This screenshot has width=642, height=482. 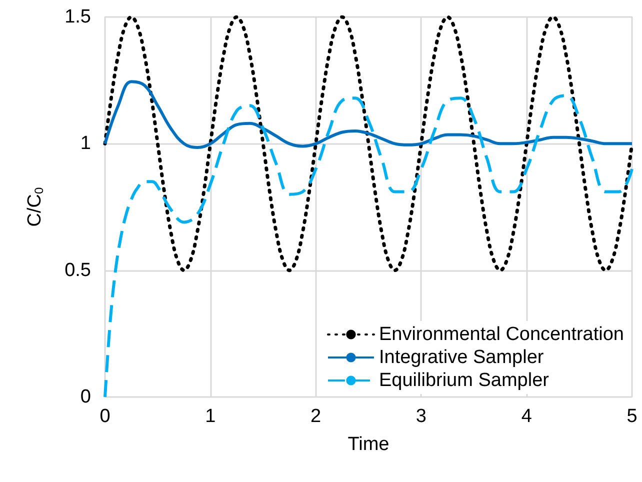 What do you see at coordinates (369, 114) in the screenshot?
I see `line-series` at bounding box center [369, 114].